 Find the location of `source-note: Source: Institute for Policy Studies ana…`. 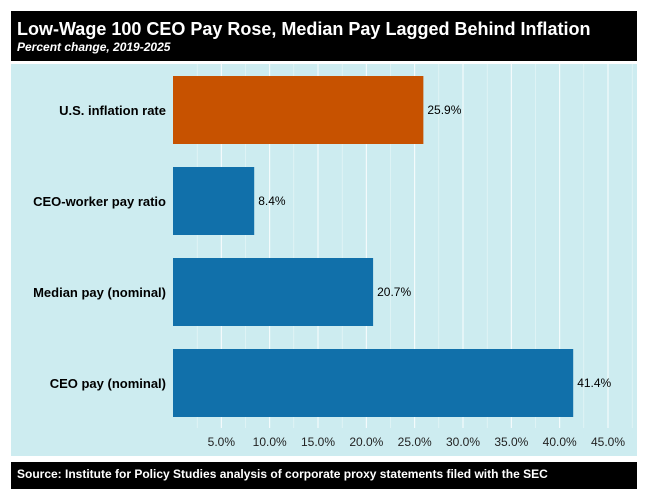

source-note: Source: Institute for Policy Studies ana… is located at coordinates (282, 474).